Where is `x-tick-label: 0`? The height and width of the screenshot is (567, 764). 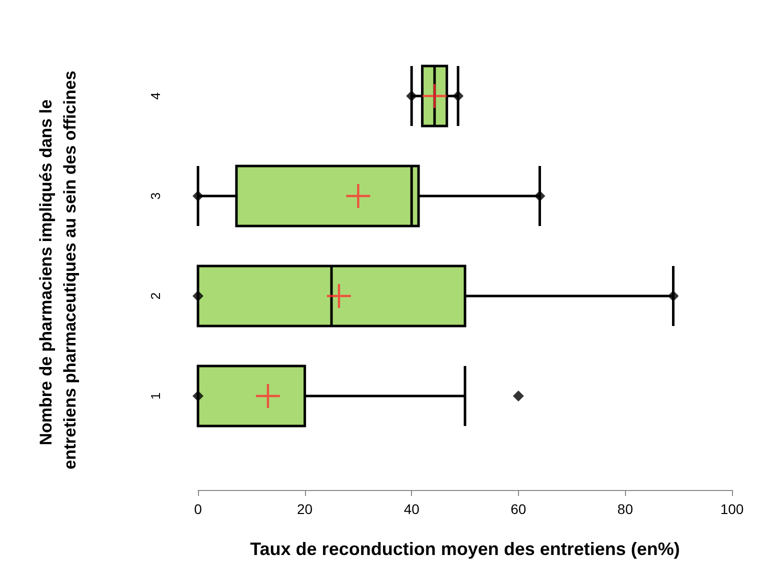
x-tick-label: 0 is located at coordinates (198, 509).